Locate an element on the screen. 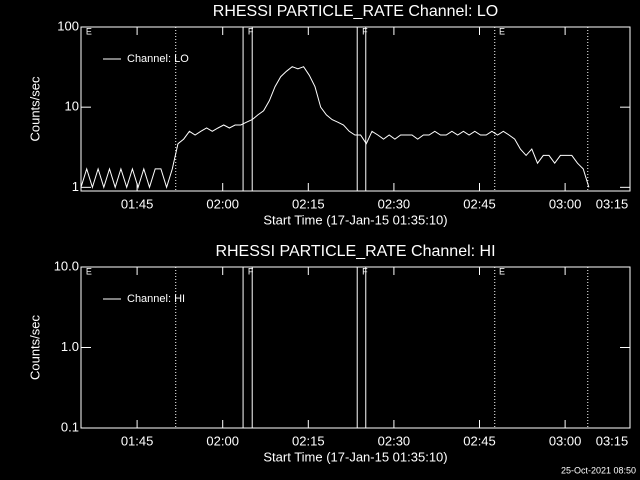 The height and width of the screenshot is (480, 640). y-tick-label: 1.0 is located at coordinates (70, 346).